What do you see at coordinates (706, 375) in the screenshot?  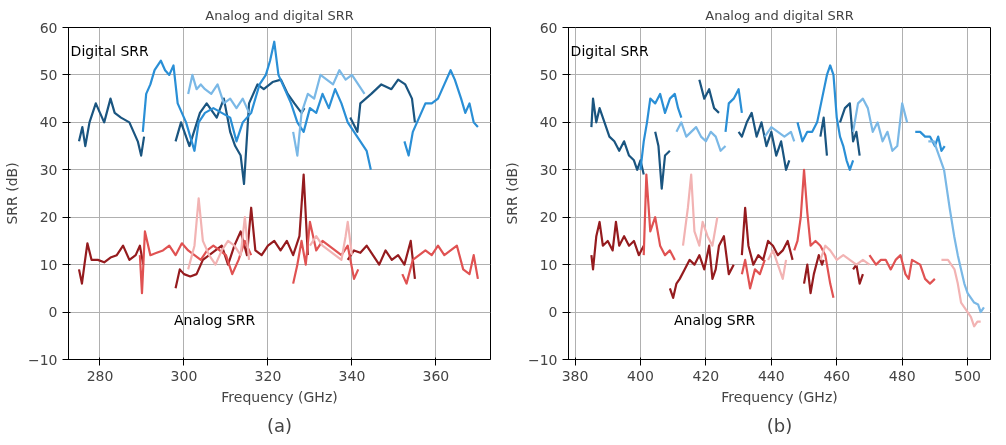 I see `x-tick-label: 420` at bounding box center [706, 375].